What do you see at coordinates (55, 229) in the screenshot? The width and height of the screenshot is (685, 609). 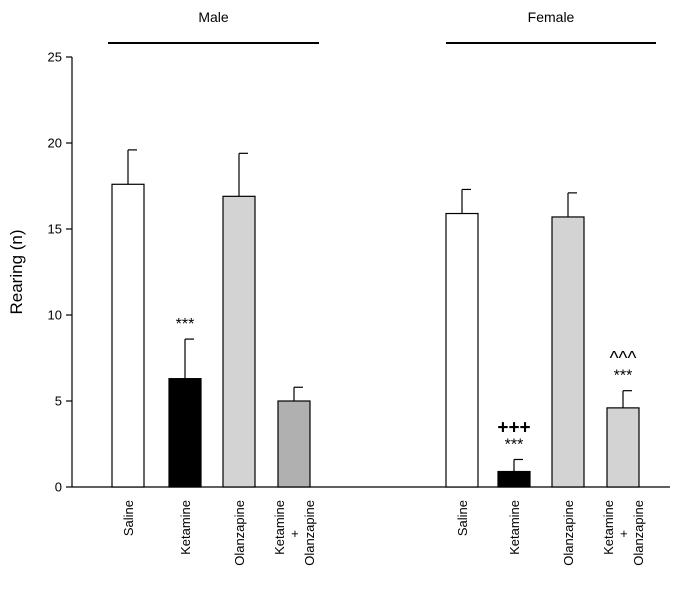 I see `y-tick-label: 15` at bounding box center [55, 229].